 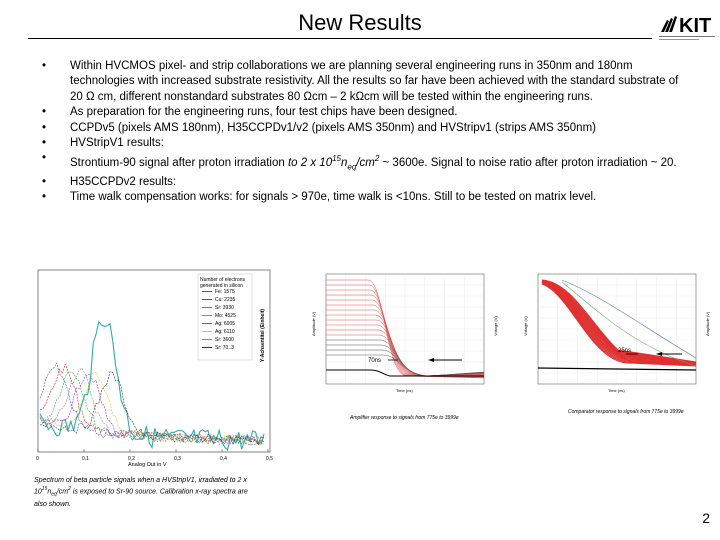 What do you see at coordinates (337, 159) in the screenshot?
I see `bullet-superscript: 15` at bounding box center [337, 159].